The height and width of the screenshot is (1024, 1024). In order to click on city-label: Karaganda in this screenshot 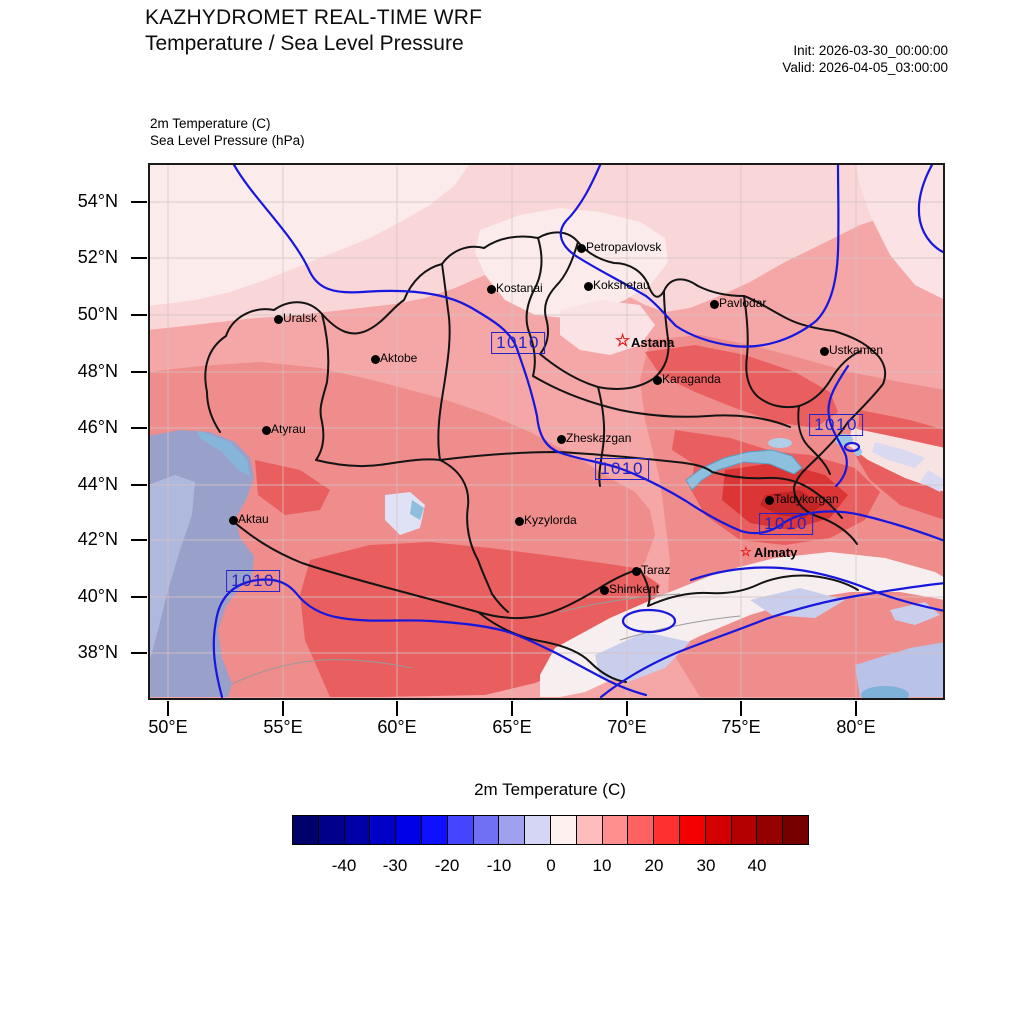, I will do `click(691, 379)`.